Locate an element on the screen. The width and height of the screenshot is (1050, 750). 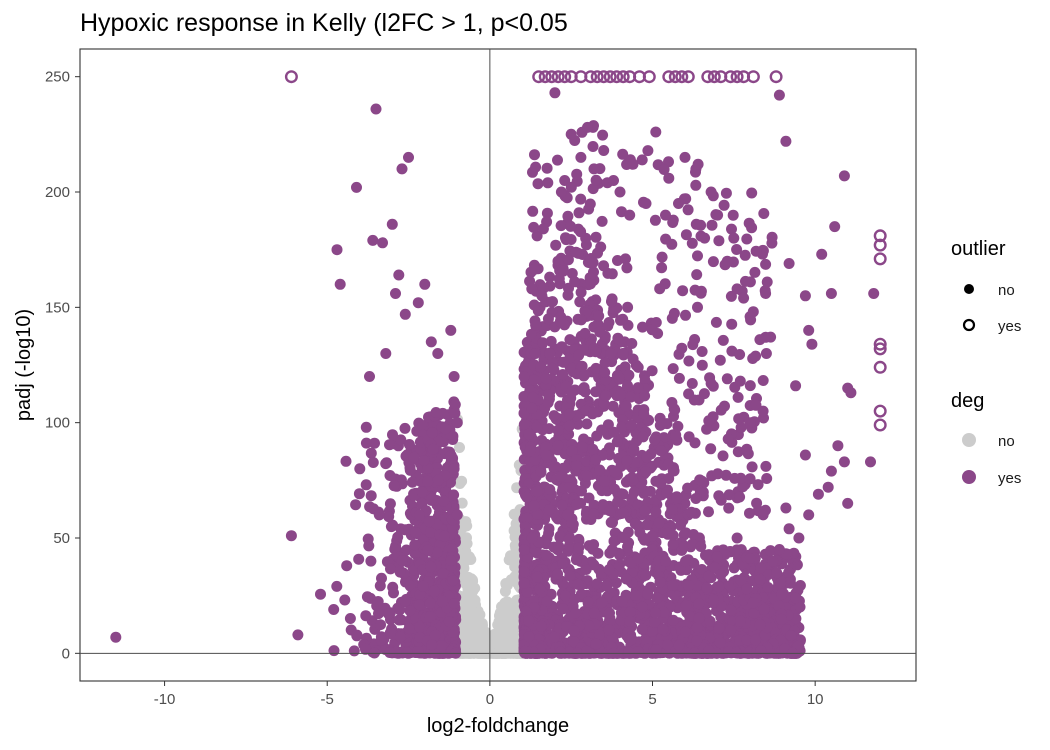
legend-outlier-no-label: no is located at coordinates (1006, 290).